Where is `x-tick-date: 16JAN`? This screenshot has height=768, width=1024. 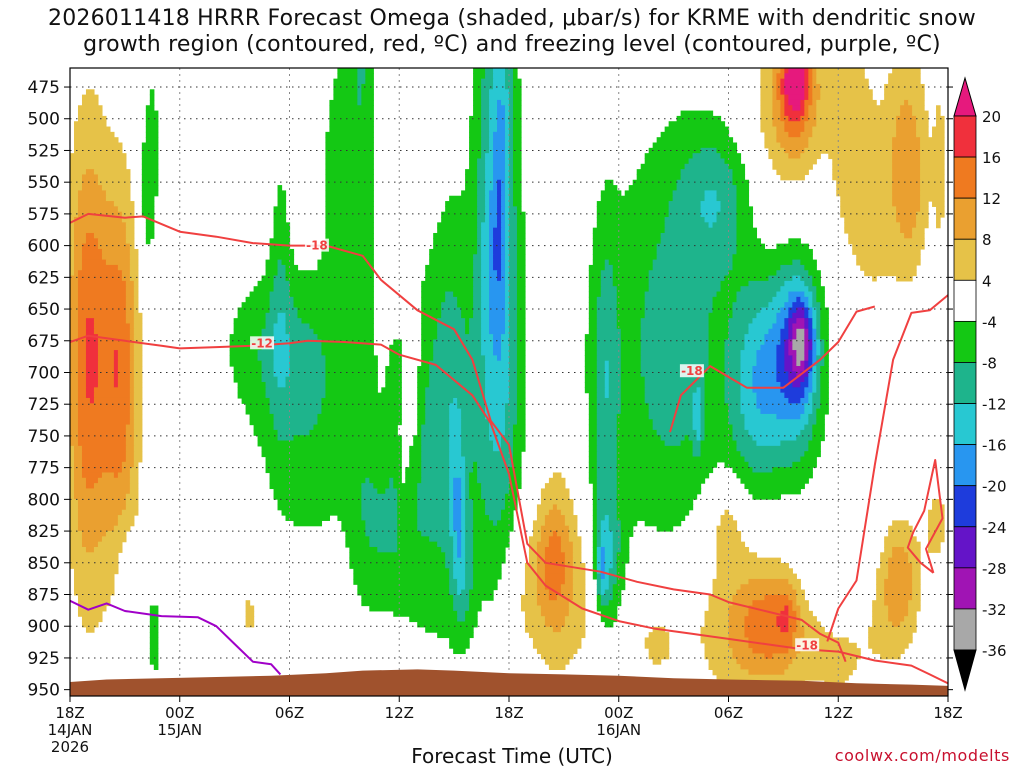
x-tick-date: 16JAN is located at coordinates (618, 730).